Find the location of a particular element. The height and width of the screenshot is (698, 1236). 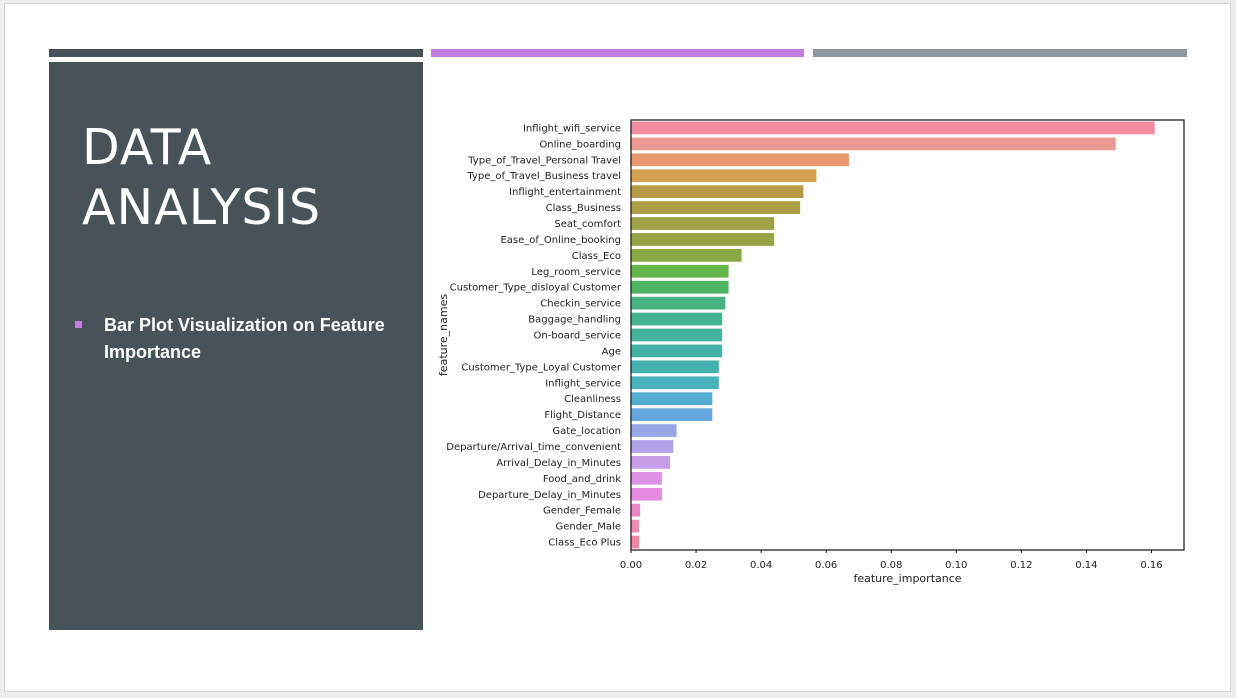

x-tick-label: 0.10 is located at coordinates (956, 565).